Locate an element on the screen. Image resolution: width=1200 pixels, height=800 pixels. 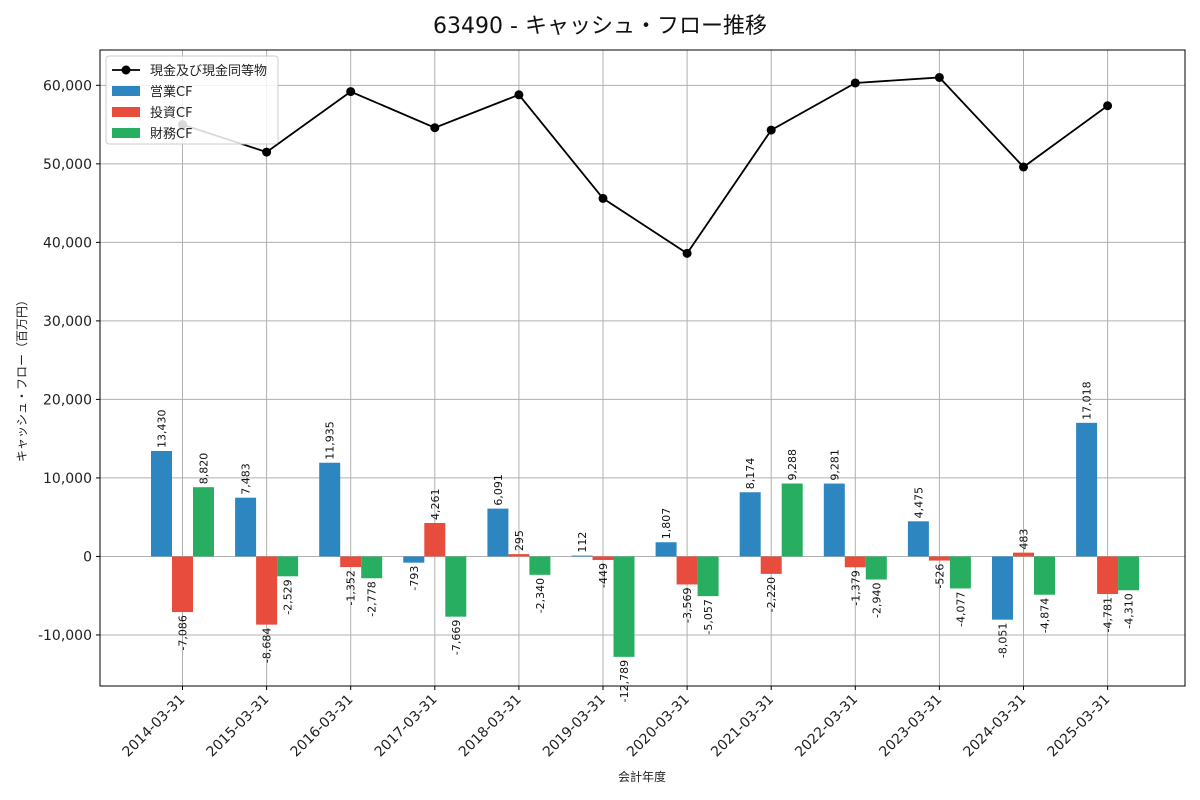
data-label: 9,281 is located at coordinates (834, 465).